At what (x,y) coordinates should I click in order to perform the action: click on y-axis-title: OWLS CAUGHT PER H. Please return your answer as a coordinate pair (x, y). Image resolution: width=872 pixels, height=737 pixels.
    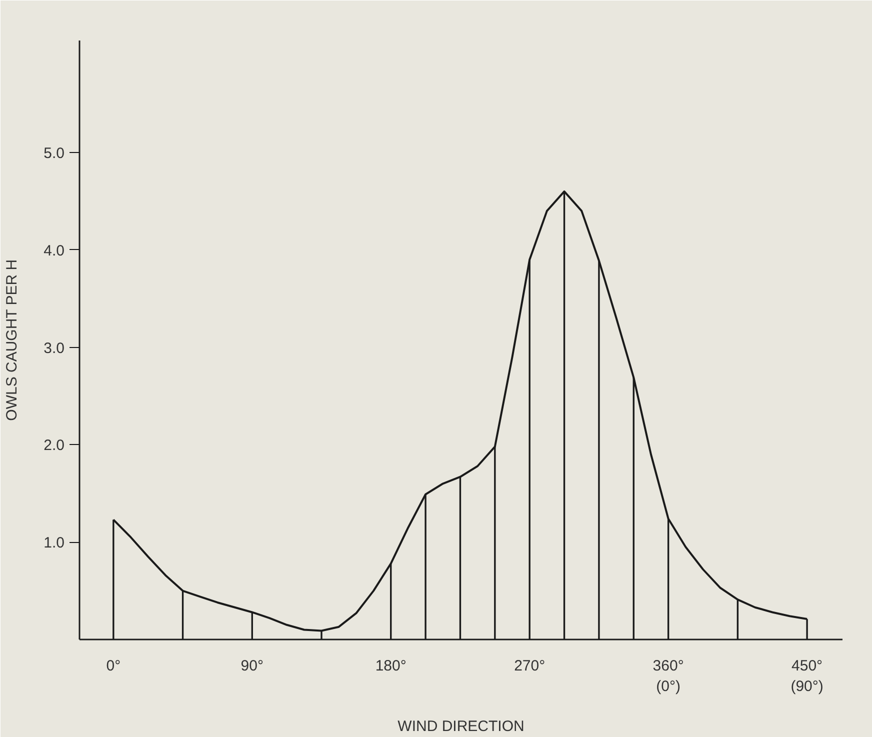
    Looking at the image, I should click on (12, 340).